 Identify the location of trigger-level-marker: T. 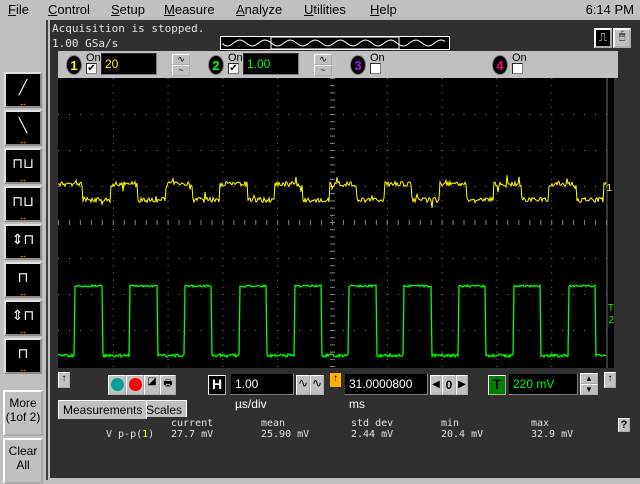
(611, 308).